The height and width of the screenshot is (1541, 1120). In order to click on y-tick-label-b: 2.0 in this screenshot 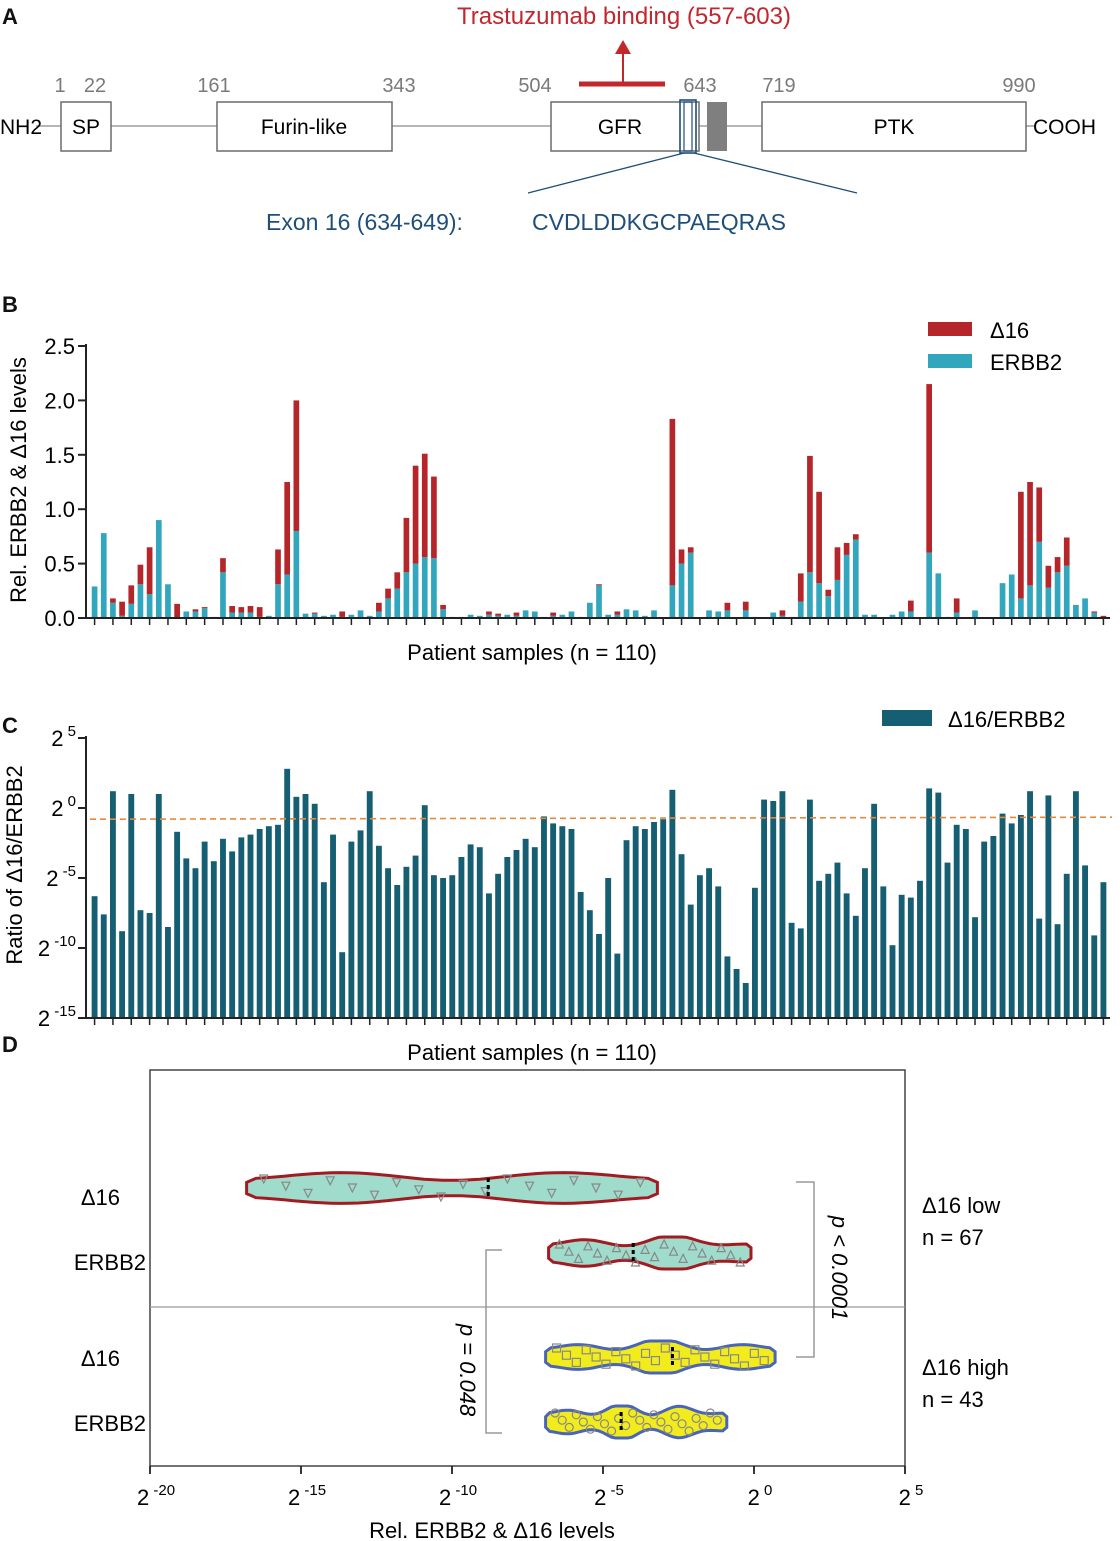, I will do `click(59, 400)`.